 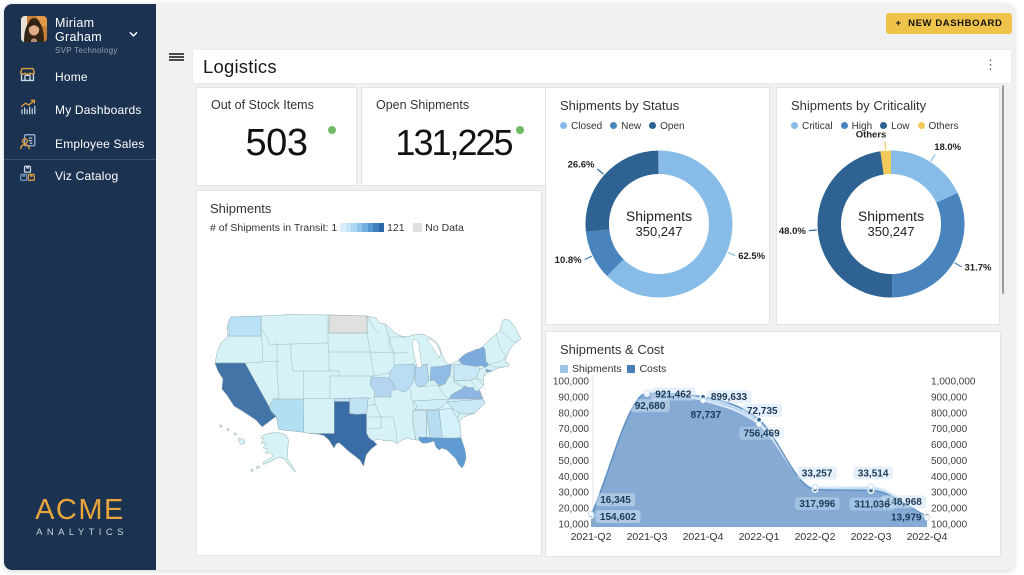 I want to click on svg-text: 50,000, so click(x=573, y=461).